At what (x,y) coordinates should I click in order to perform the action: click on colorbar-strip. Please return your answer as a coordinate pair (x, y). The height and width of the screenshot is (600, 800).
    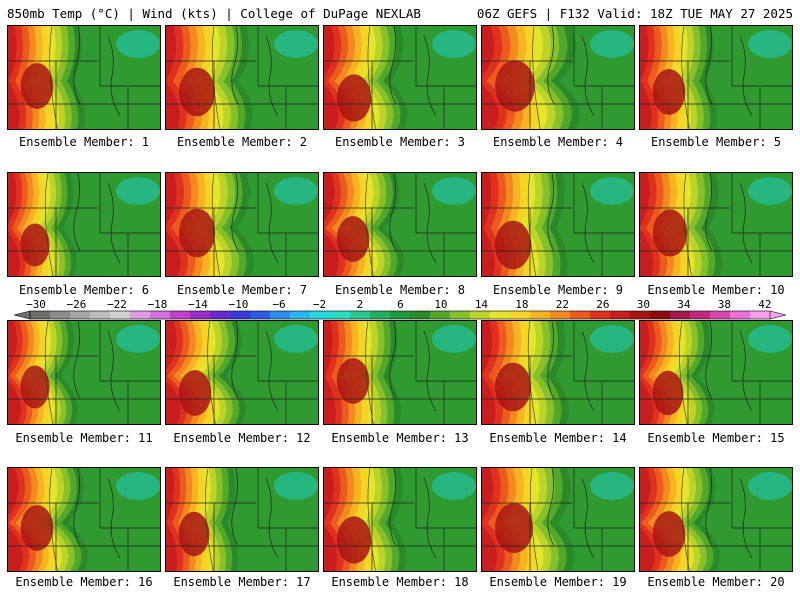
    Looking at the image, I should click on (400, 315).